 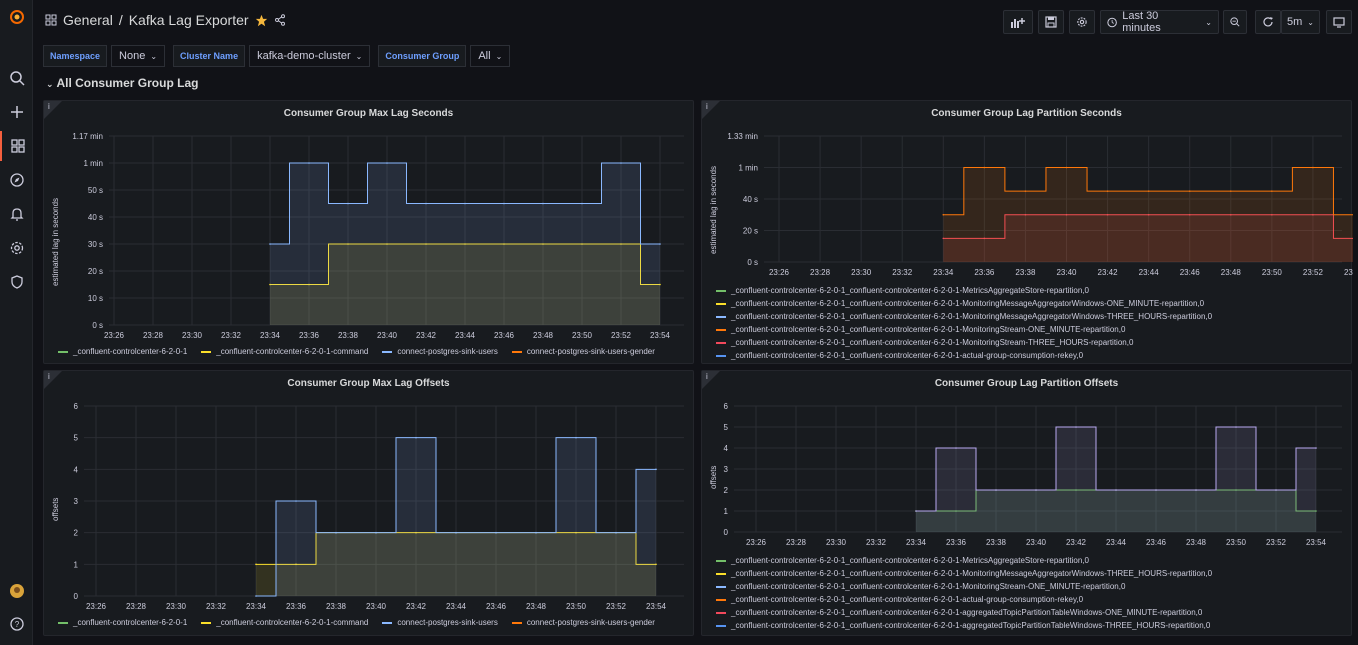 I want to click on variable-cluster-name-select: kafka-demo-cluster ⌄, so click(x=310, y=56).